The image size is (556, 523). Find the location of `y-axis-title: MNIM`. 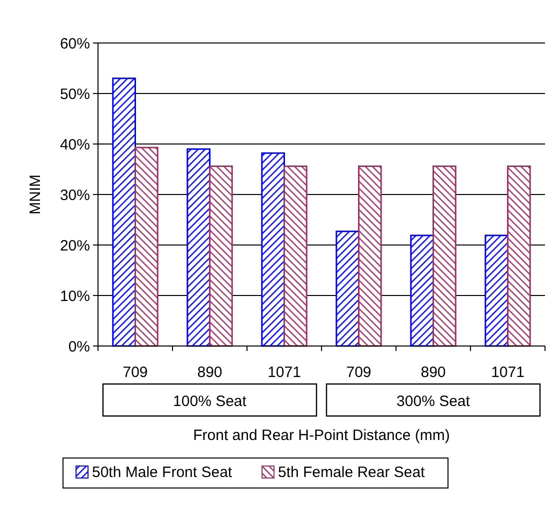

y-axis-title: MNIM is located at coordinates (35, 194).